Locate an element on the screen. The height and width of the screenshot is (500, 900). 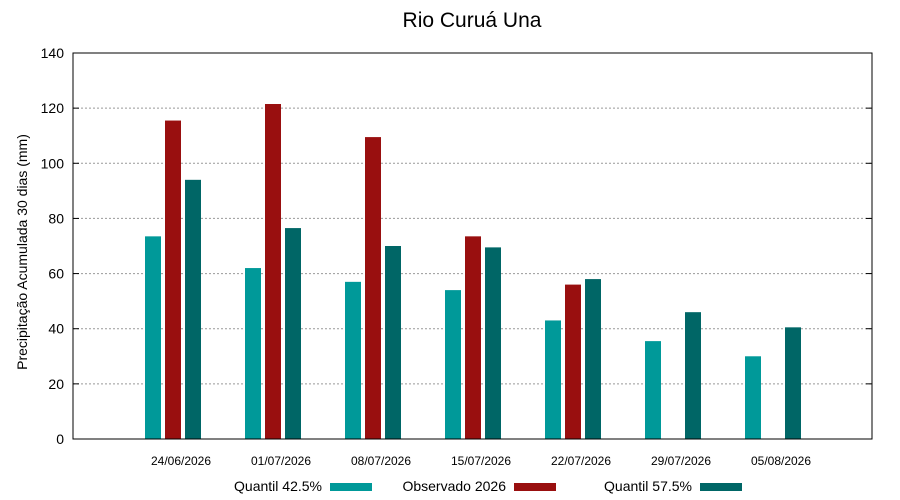
y-tick-label: 0 is located at coordinates (60, 439).